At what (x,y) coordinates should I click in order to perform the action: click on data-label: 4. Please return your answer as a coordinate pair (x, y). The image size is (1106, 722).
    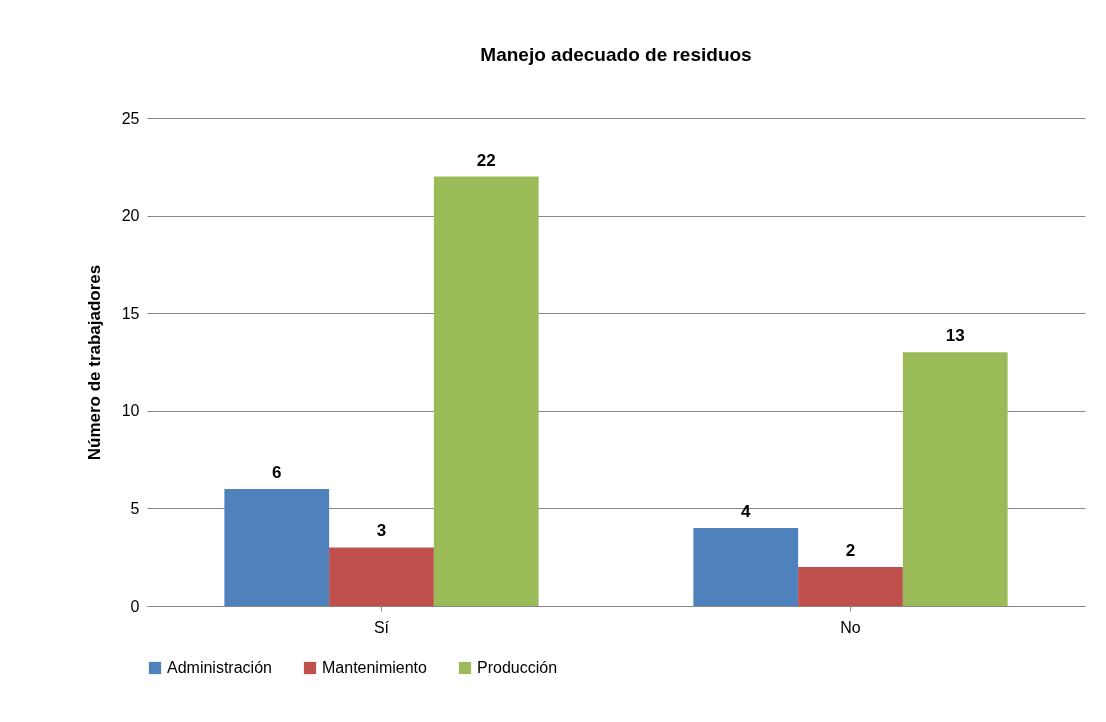
    Looking at the image, I should click on (746, 511).